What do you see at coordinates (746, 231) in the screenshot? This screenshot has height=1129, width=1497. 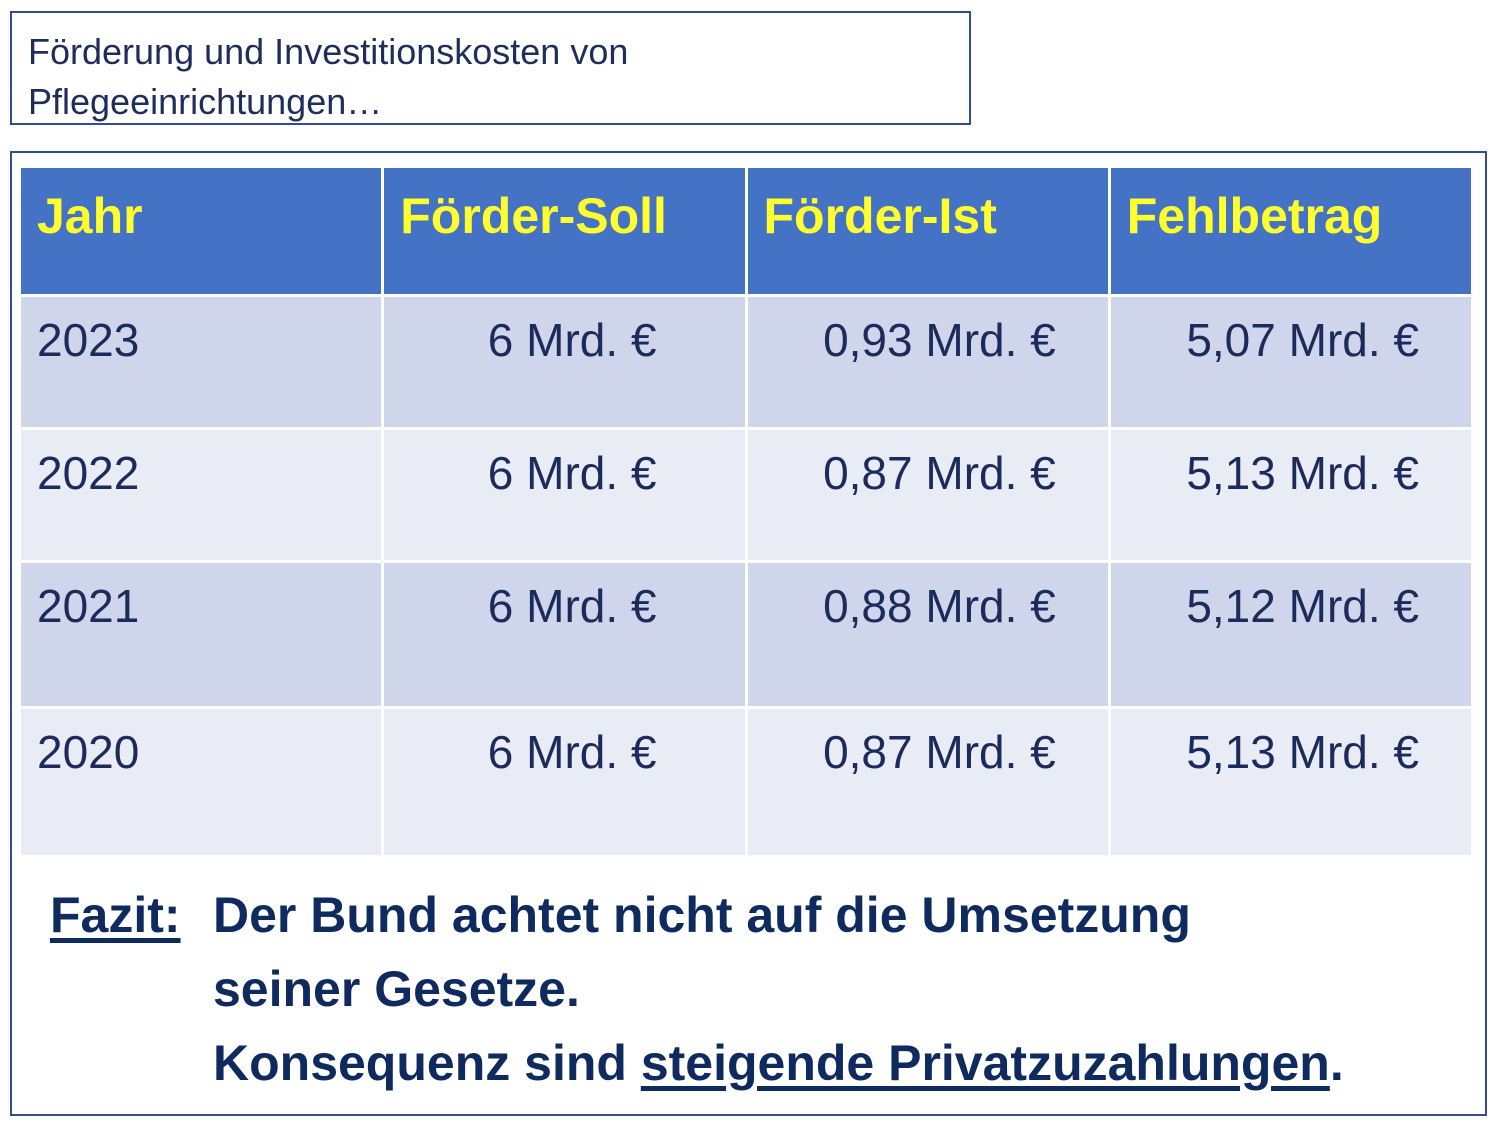 I see `table-header-row: Jahr Förder-Soll Förder-Ist Fehlbetrag` at bounding box center [746, 231].